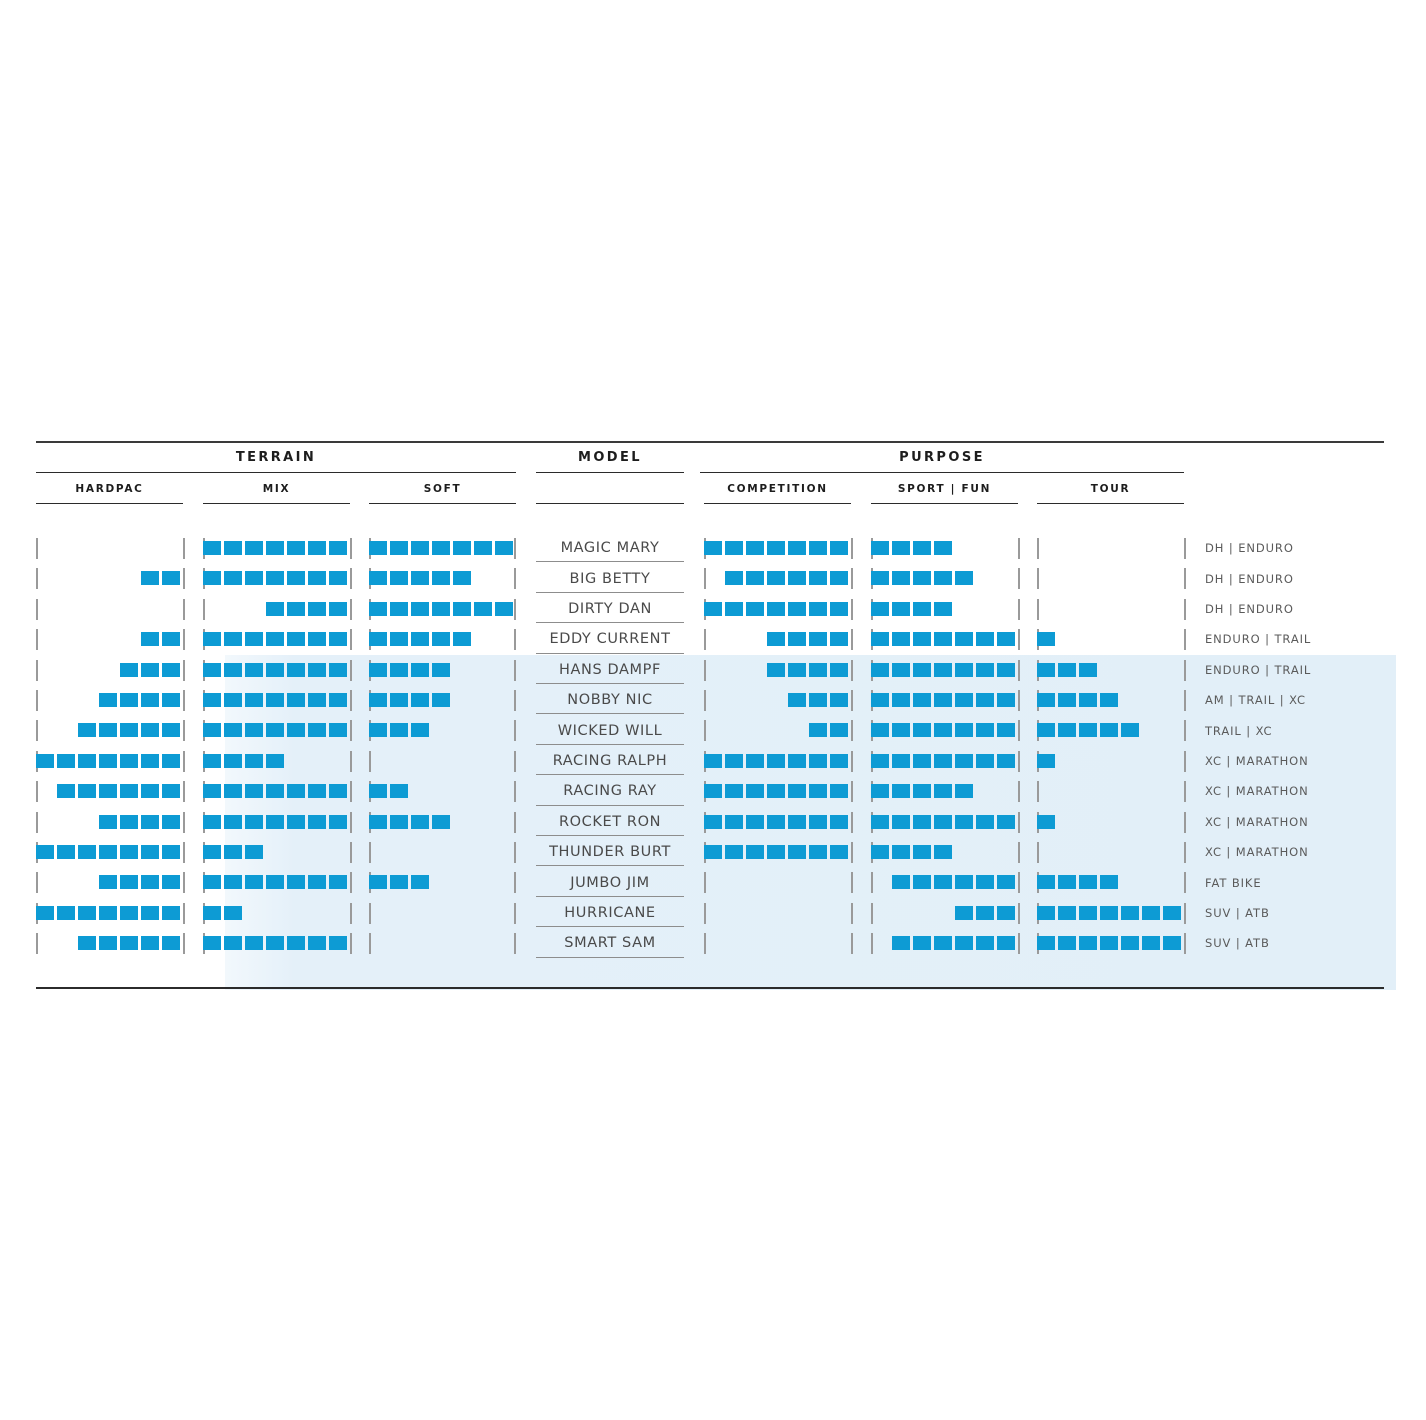 This screenshot has width=1426, height=1420. Describe the element at coordinates (610, 730) in the screenshot. I see `model-name: WICKED WILL` at that location.